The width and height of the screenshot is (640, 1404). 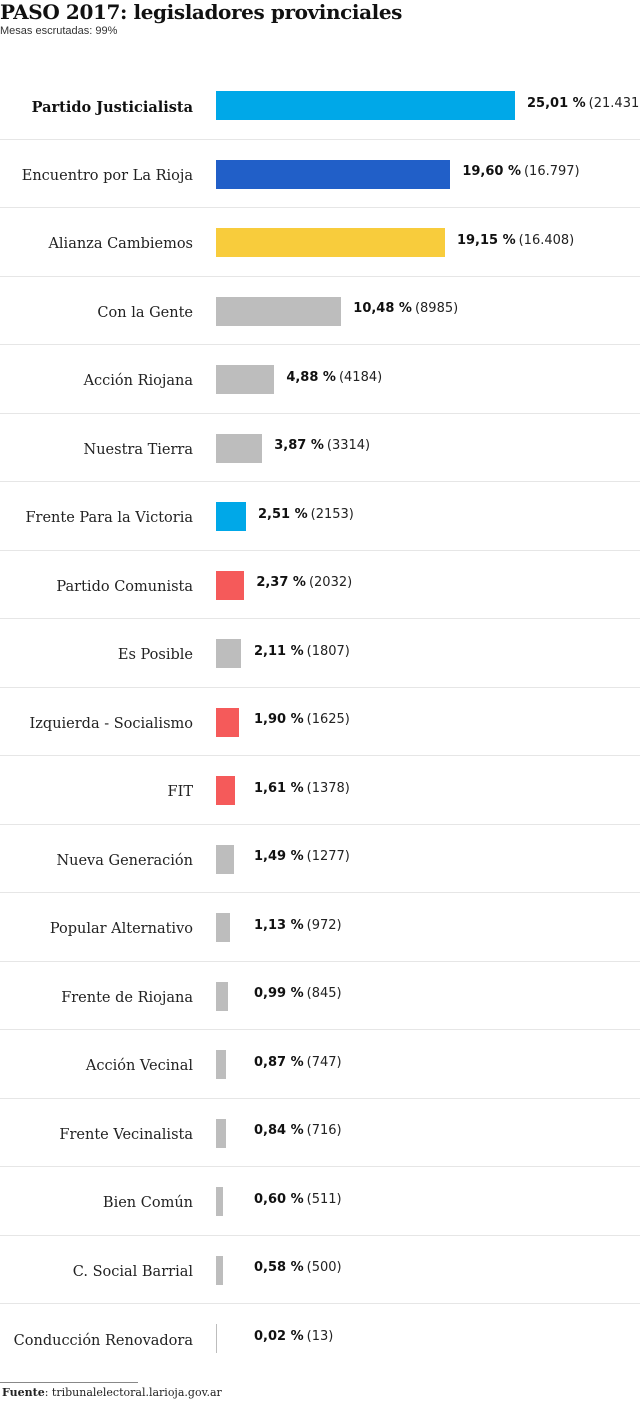 I want to click on chart-subtitle: Mesas escrutadas: 99%, so click(x=59, y=31).